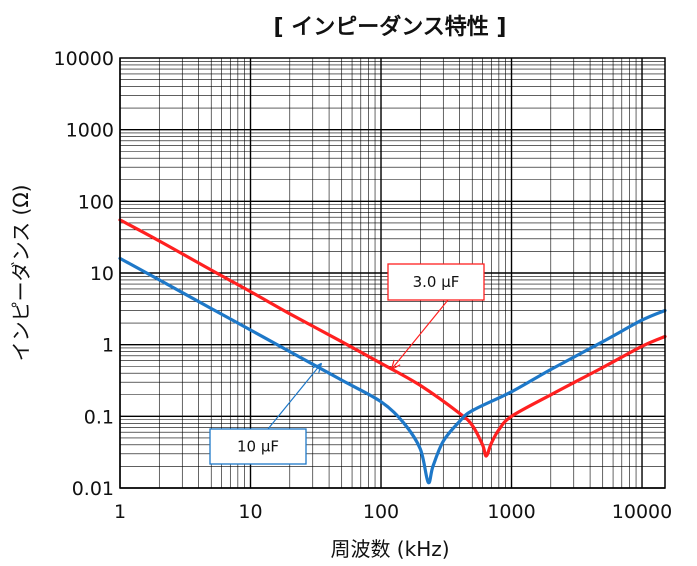 The width and height of the screenshot is (697, 566). What do you see at coordinates (21, 273) in the screenshot?
I see `y-axis-label: インピーダンス (Ω)` at bounding box center [21, 273].